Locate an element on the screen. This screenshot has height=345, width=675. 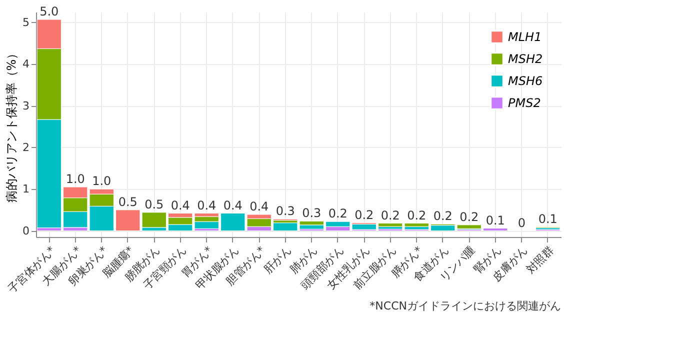
legend-label: MLH1 is located at coordinates (525, 37).